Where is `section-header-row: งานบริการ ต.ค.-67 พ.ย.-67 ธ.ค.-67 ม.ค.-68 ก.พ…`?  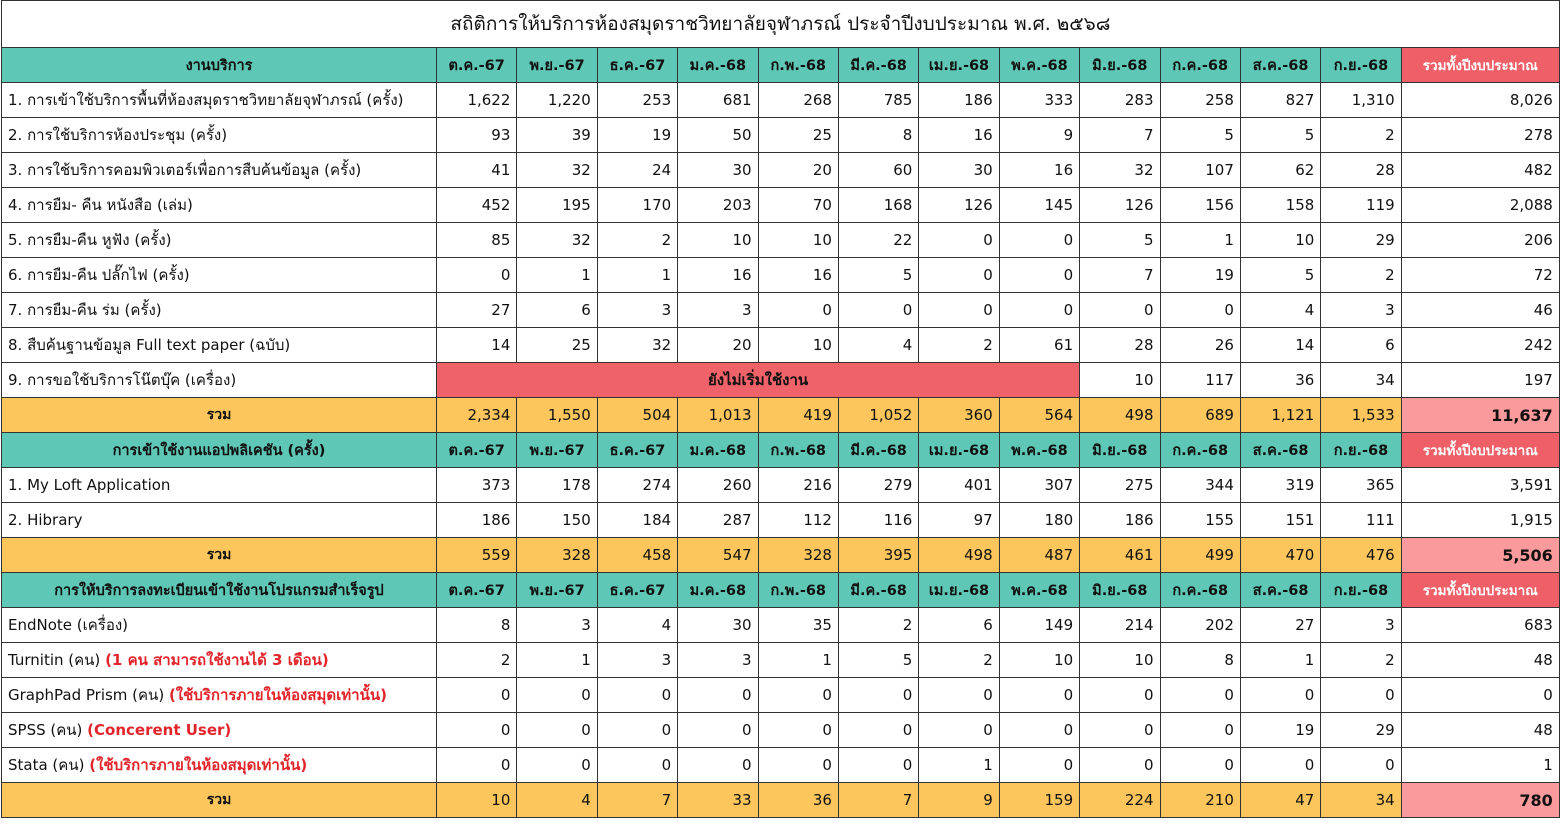 section-header-row: งานบริการ ต.ค.-67 พ.ย.-67 ธ.ค.-67 ม.ค.-68 ก.พ… is located at coordinates (780, 65).